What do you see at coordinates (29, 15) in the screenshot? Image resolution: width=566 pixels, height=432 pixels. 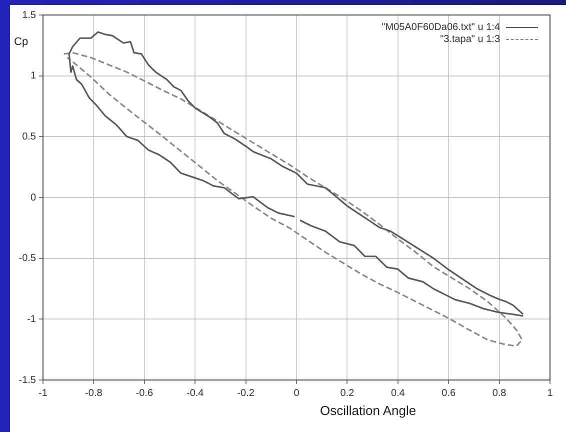 I see `y-tick-label: 1.5` at bounding box center [29, 15].